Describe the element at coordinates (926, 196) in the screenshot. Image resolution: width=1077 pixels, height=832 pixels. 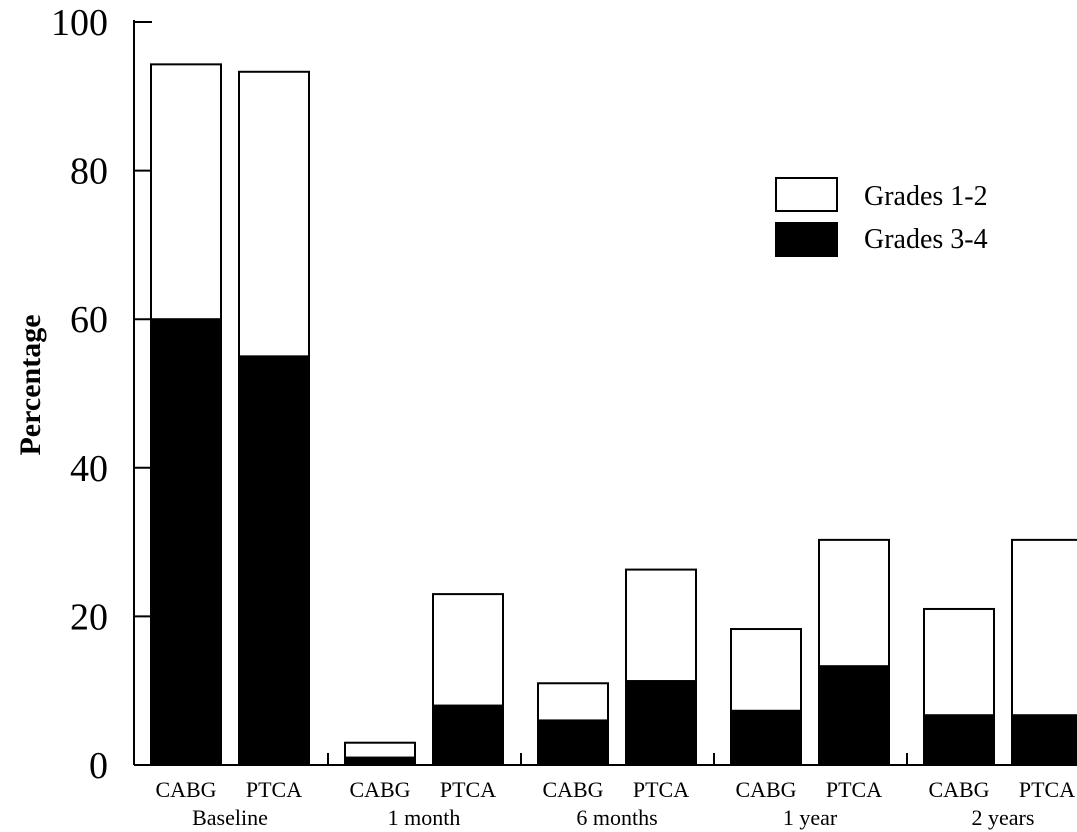
I see `legend-label-grades-1-2: Grades 1-2` at that location.